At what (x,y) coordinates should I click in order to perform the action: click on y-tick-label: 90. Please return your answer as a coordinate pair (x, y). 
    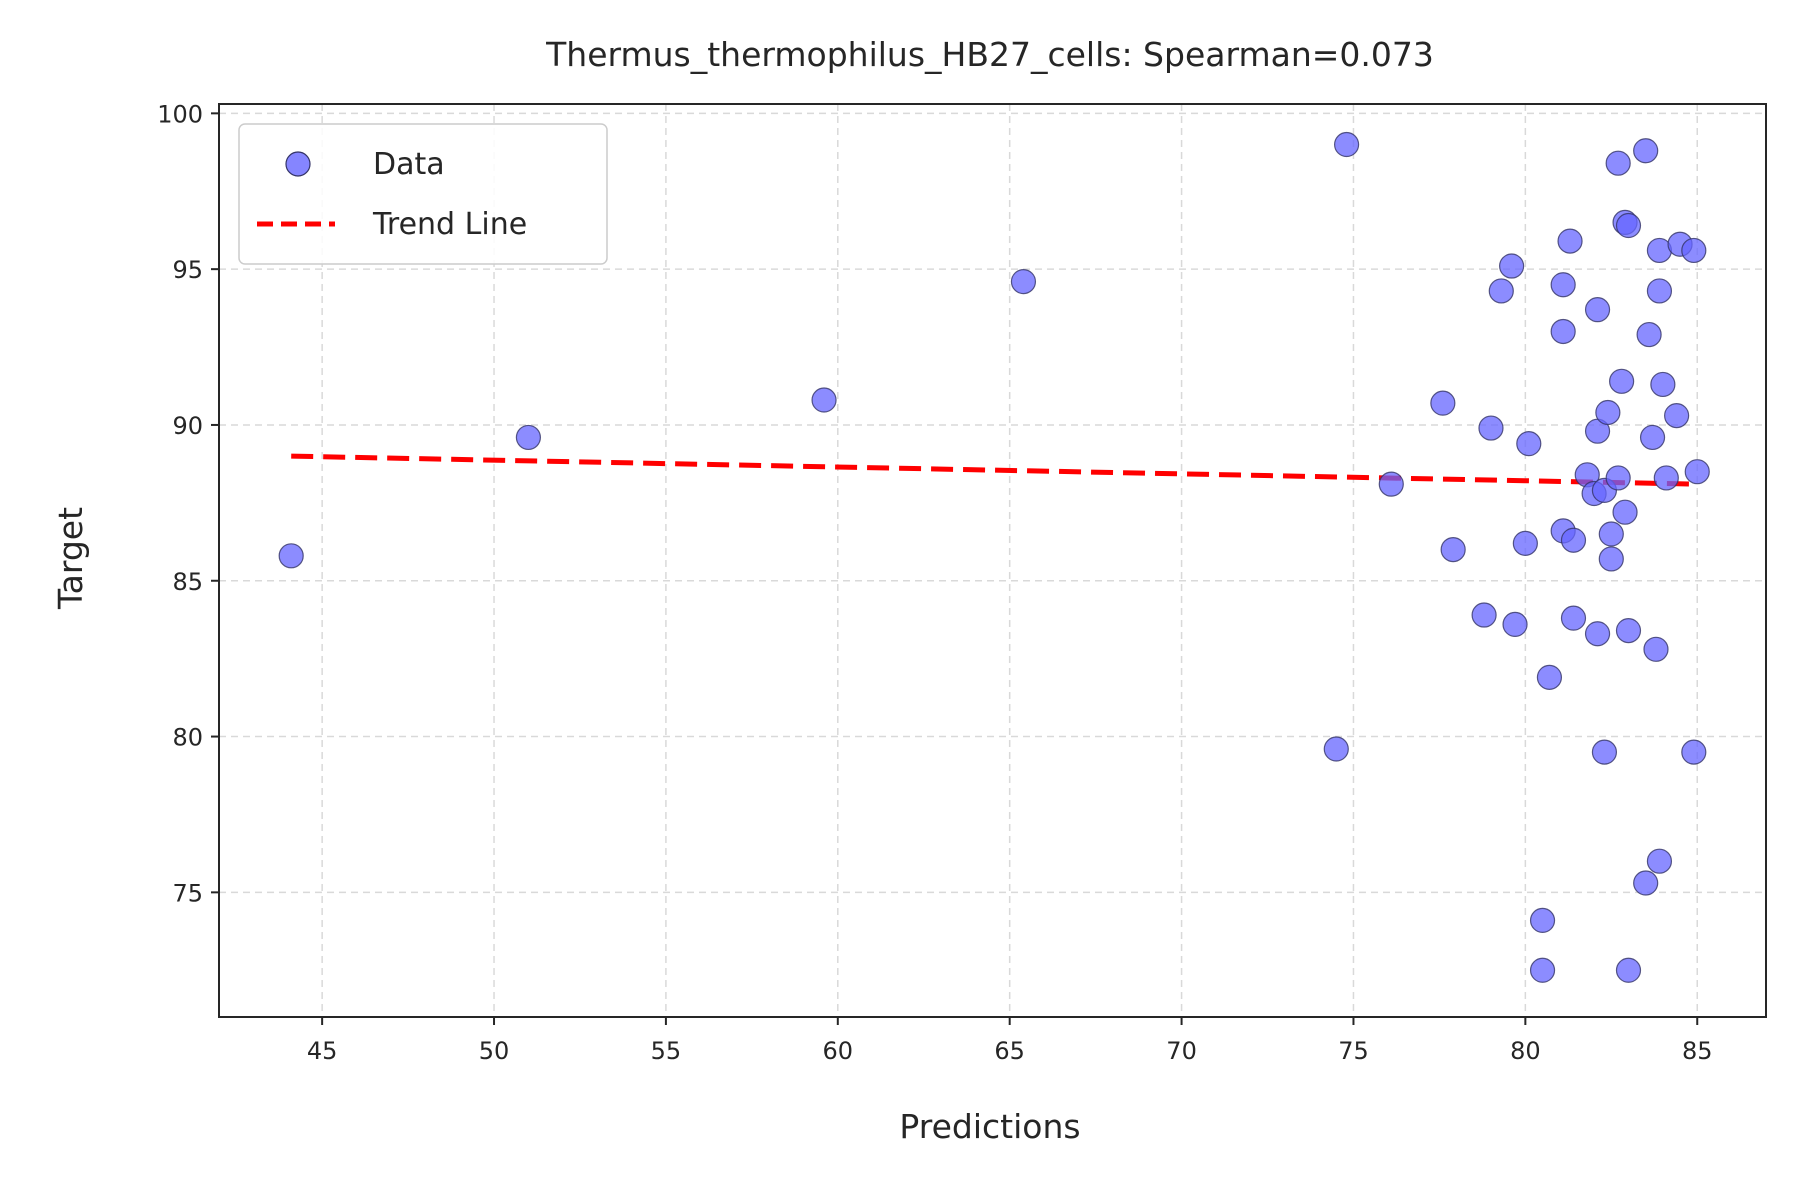
    Looking at the image, I should click on (187, 426).